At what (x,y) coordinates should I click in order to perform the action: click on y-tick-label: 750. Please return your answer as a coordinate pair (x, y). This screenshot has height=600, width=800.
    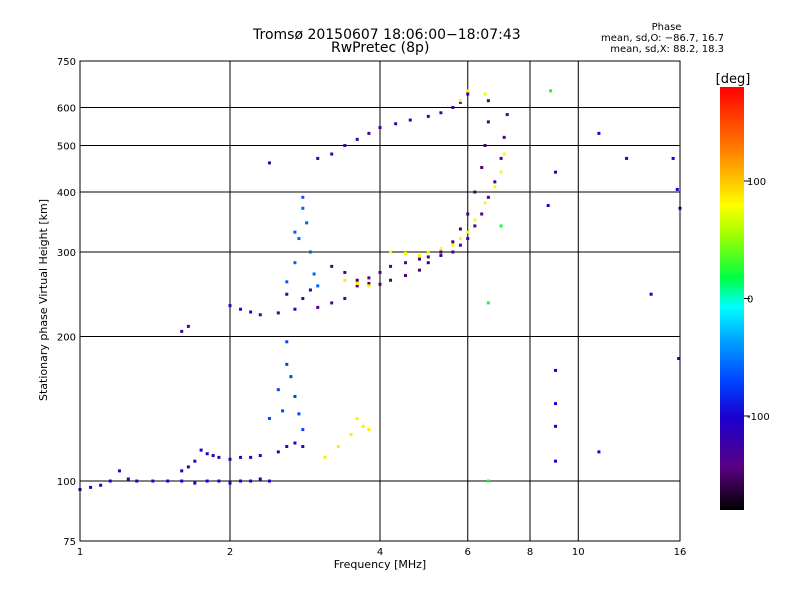
    Looking at the image, I should click on (66, 62).